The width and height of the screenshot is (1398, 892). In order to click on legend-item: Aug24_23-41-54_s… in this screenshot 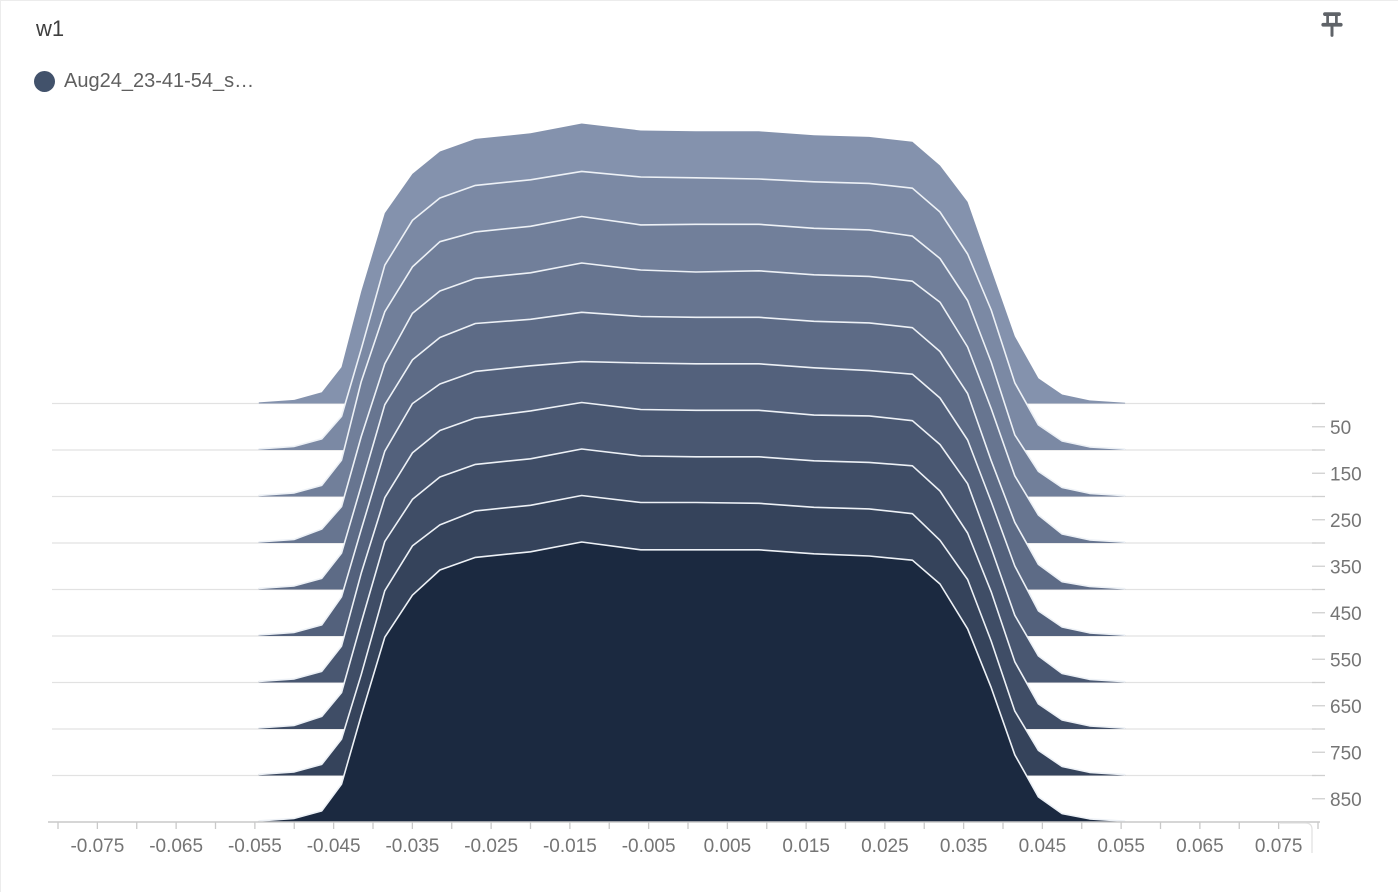, I will do `click(144, 81)`.